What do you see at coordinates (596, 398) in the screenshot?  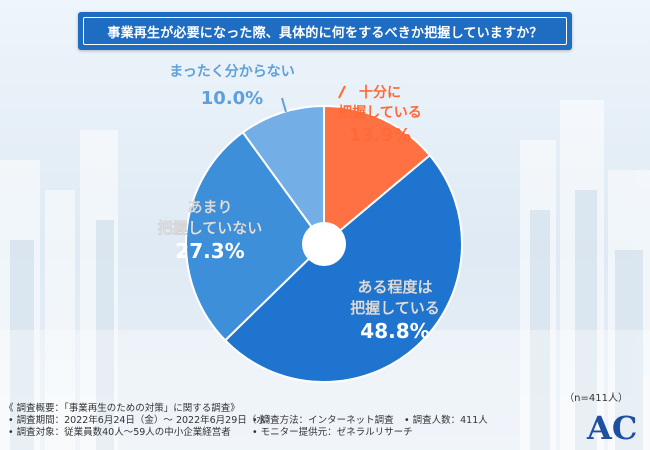 I see `sample-size-note: （n=411人）` at bounding box center [596, 398].